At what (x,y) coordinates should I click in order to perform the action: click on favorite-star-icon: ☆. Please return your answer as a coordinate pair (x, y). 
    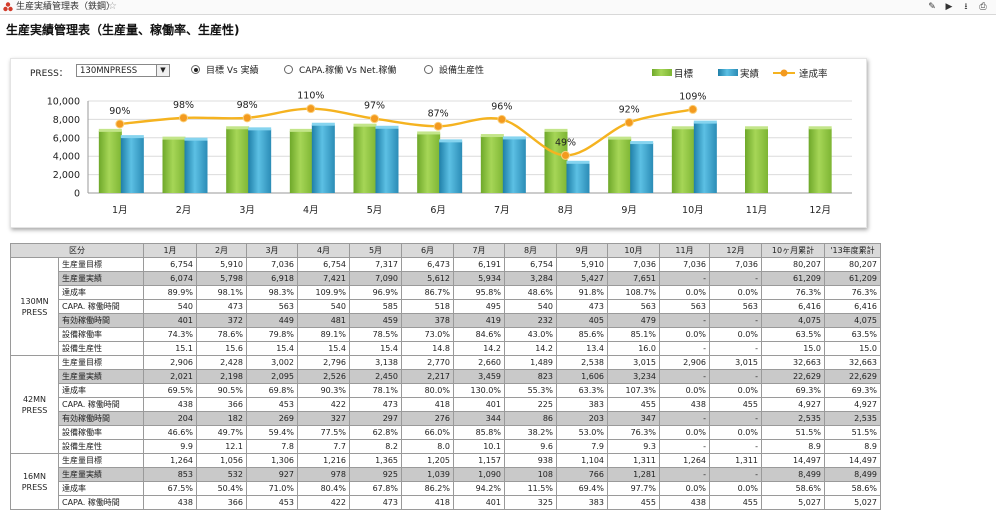
    Looking at the image, I should click on (112, 6).